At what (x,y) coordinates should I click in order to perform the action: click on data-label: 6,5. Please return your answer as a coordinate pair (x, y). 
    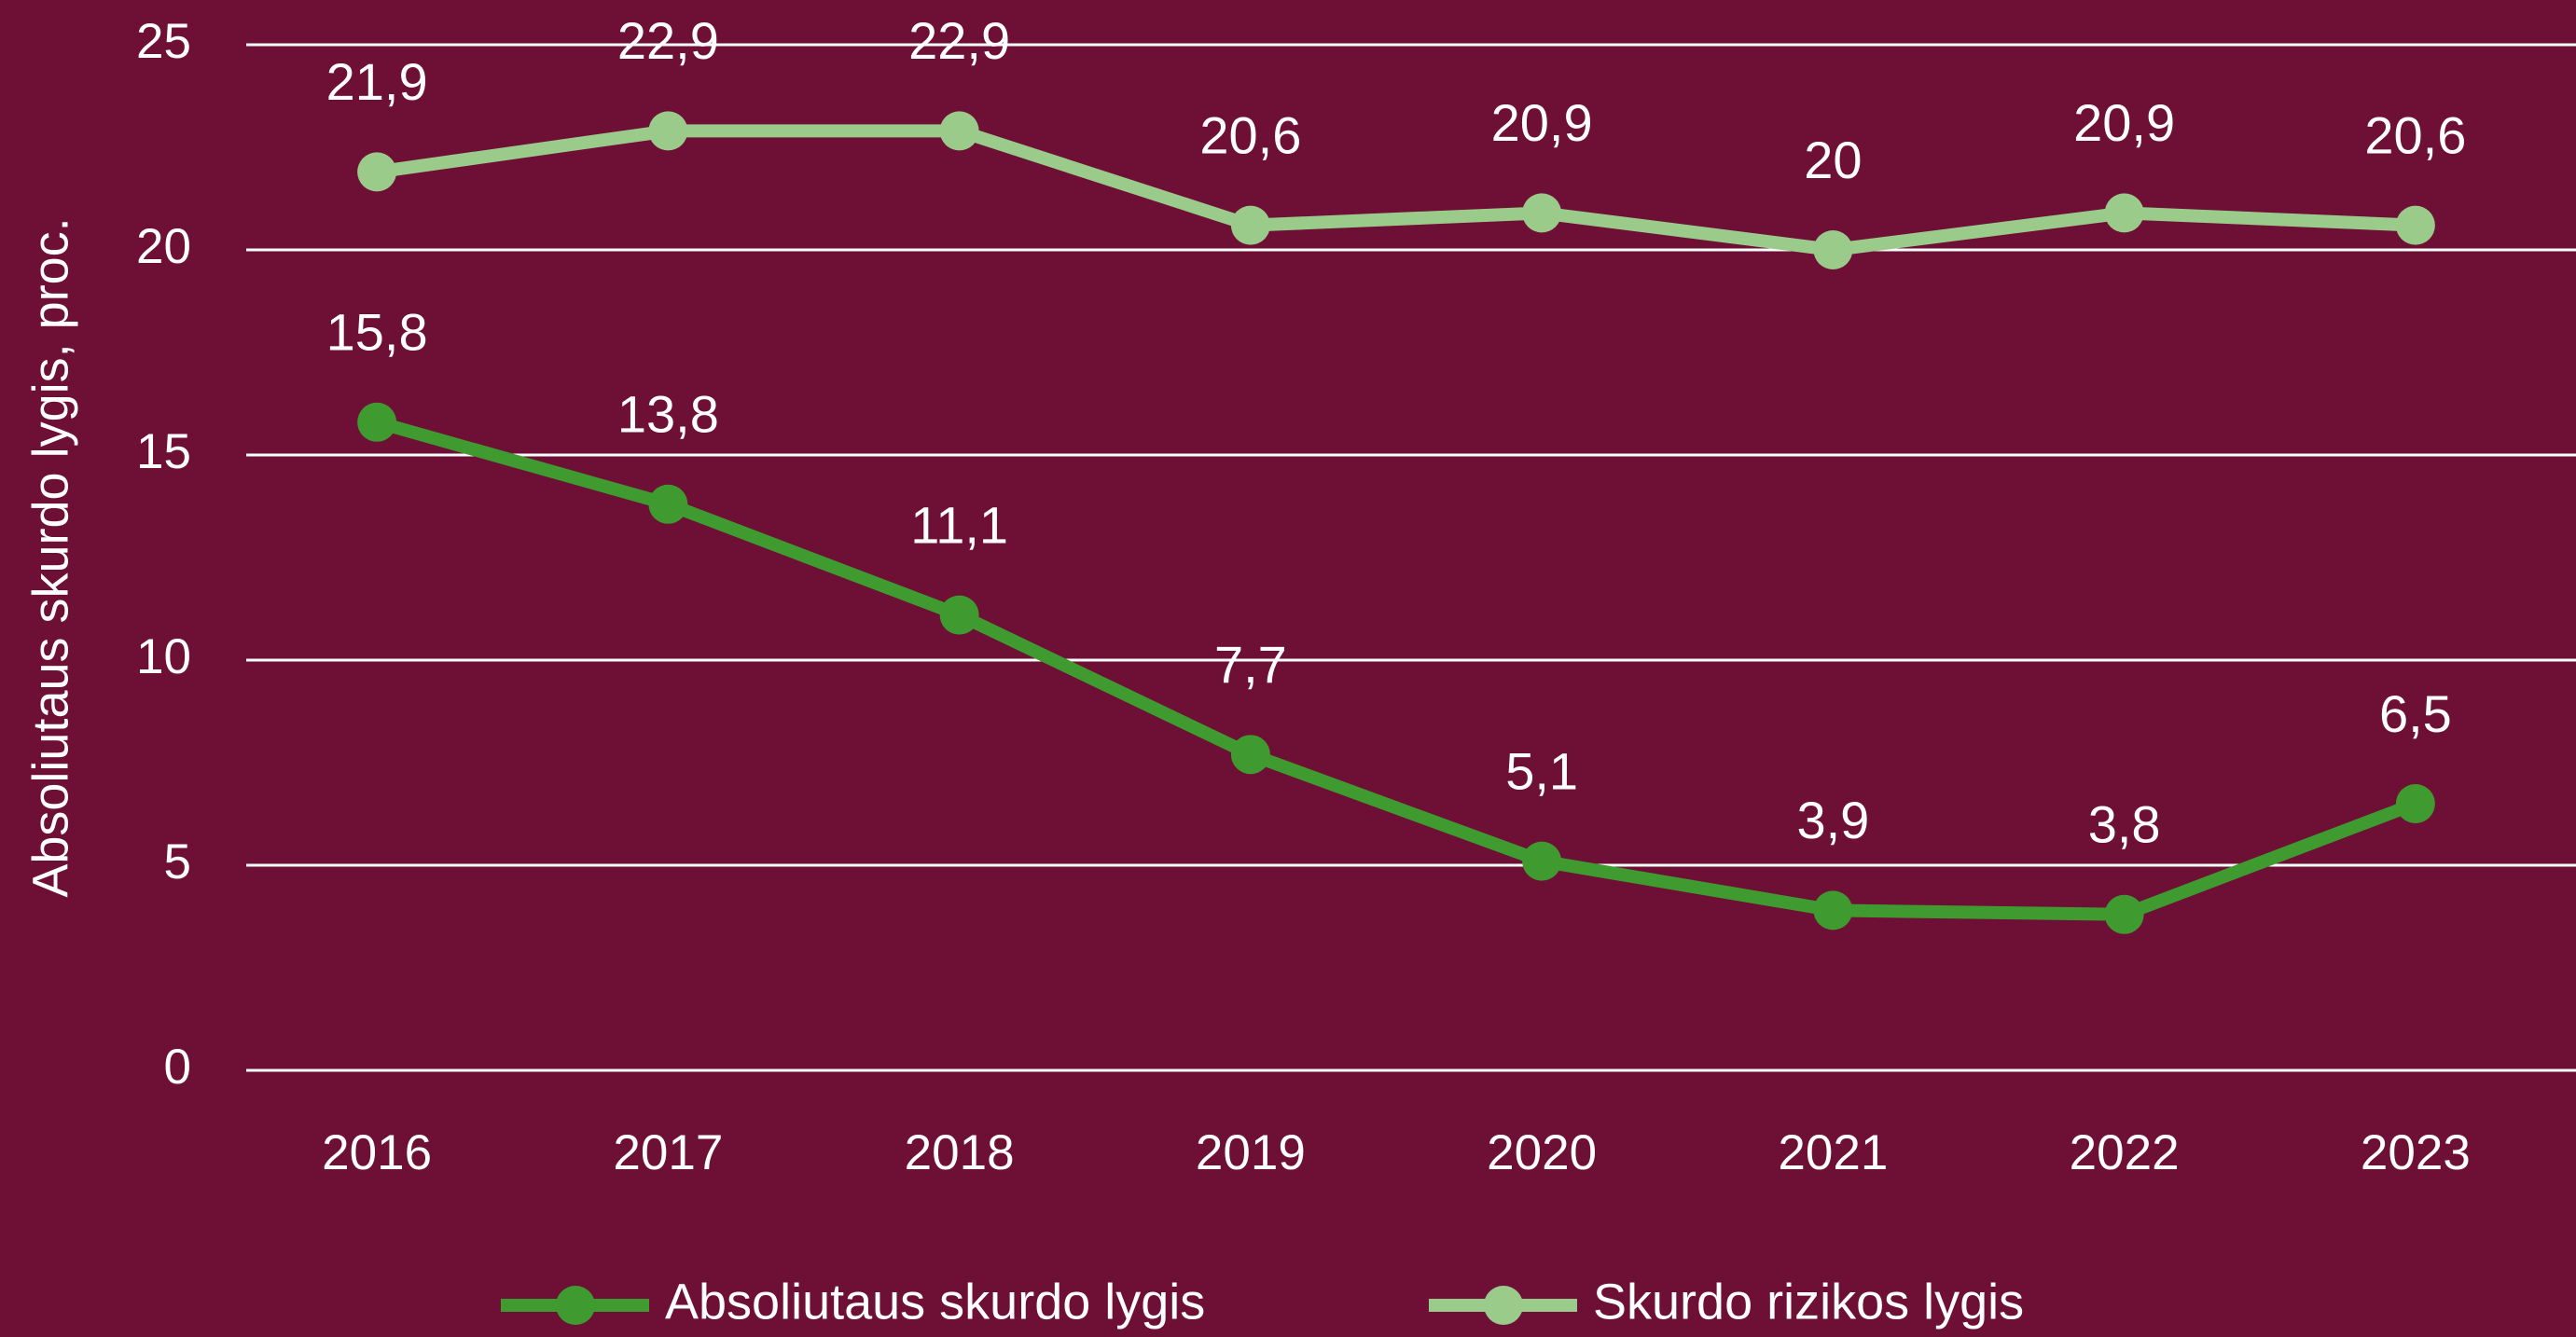
    Looking at the image, I should click on (2415, 713).